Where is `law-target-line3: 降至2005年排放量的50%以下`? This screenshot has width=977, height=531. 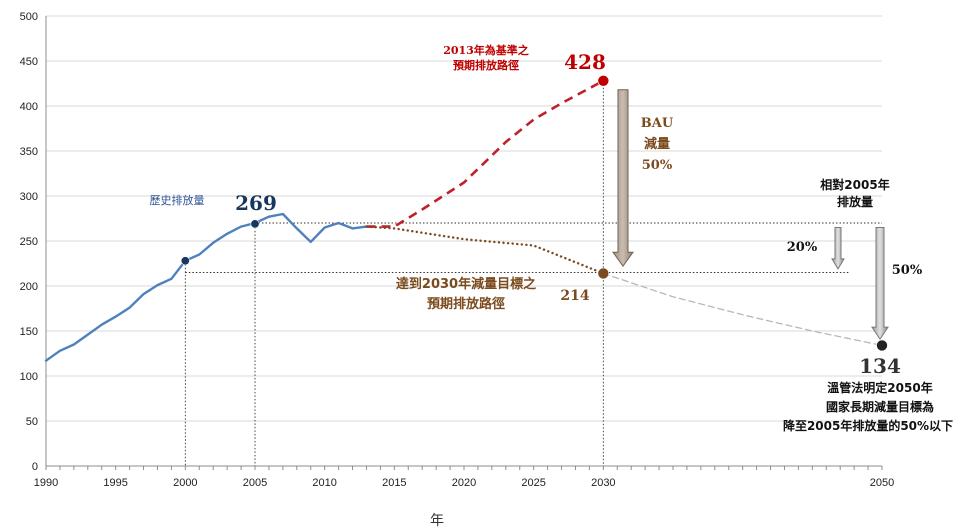
law-target-line3: 降至2005年排放量的50%以下 is located at coordinates (868, 425).